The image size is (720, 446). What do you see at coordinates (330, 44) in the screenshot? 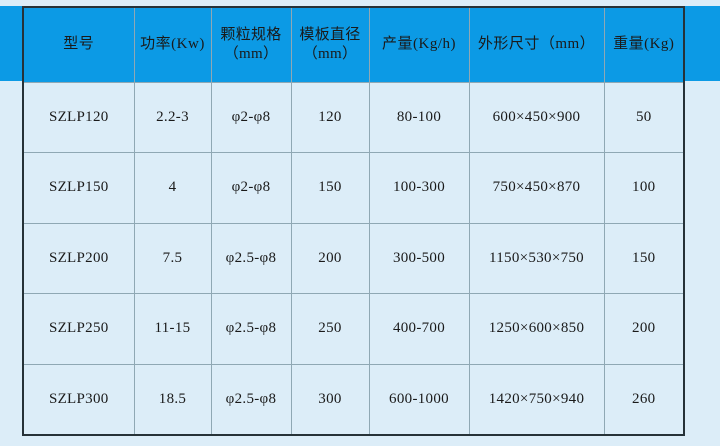
I see `column-header-die-diameter: 模板直径 （mm）` at bounding box center [330, 44].